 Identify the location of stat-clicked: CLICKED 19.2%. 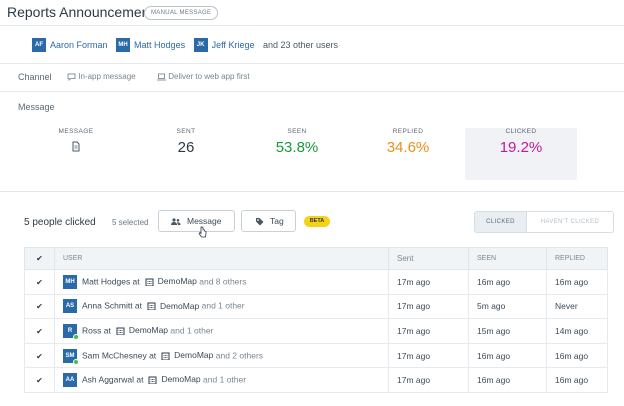
(521, 142).